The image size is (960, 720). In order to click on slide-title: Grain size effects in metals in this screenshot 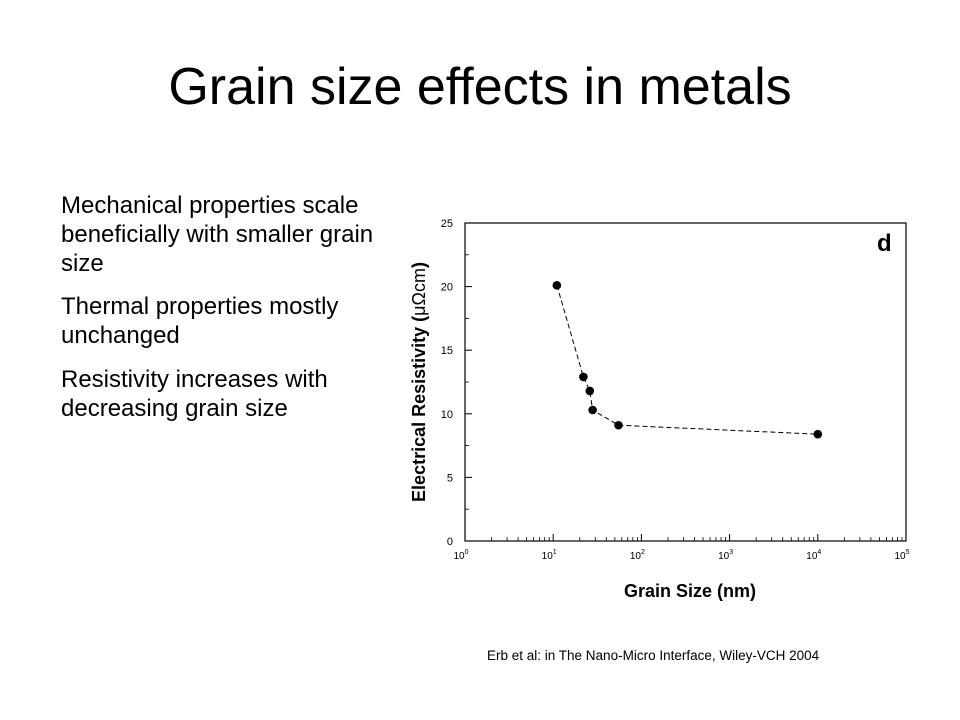, I will do `click(480, 87)`.